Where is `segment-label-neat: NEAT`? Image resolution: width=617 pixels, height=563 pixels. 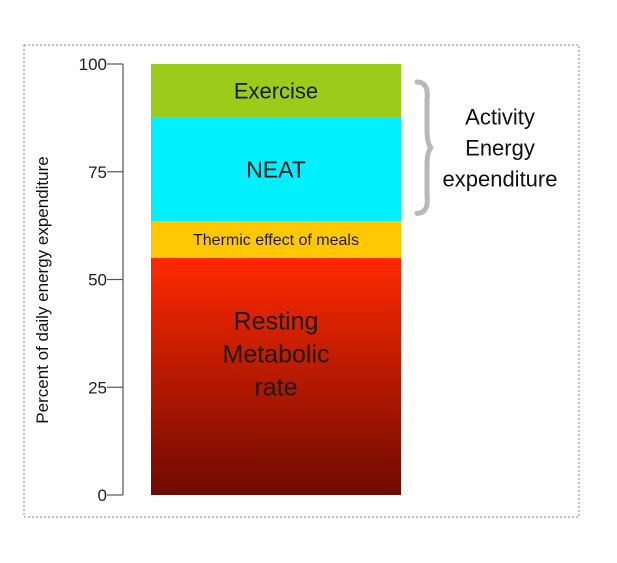 segment-label-neat: NEAT is located at coordinates (276, 170).